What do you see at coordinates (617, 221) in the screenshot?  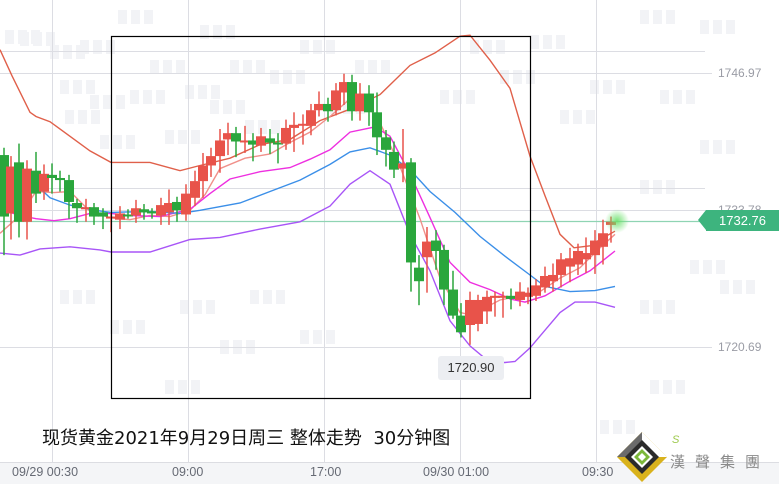 I see `current-price-marker` at bounding box center [617, 221].